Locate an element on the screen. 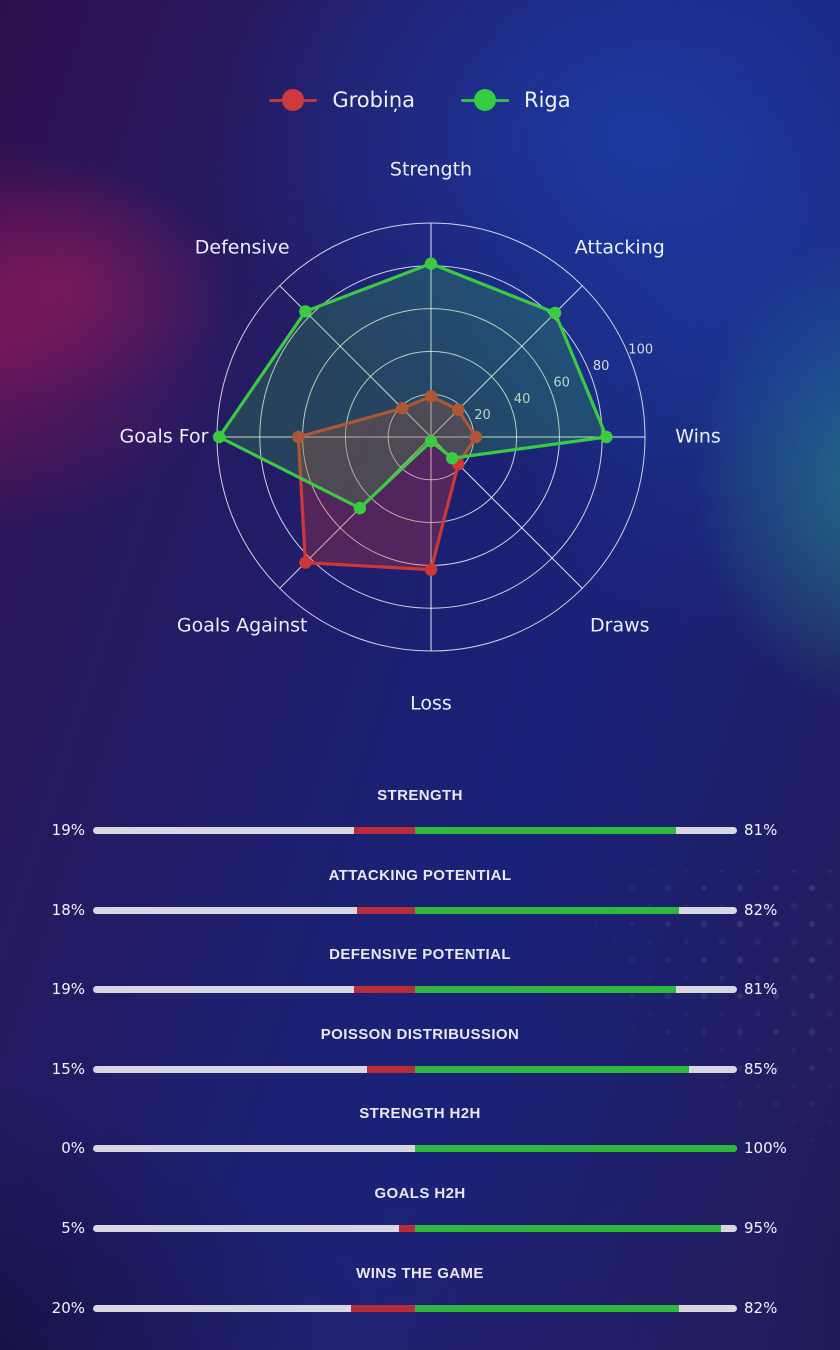  stat-title: POISSON DISTRIBUSSION is located at coordinates (420, 1034).